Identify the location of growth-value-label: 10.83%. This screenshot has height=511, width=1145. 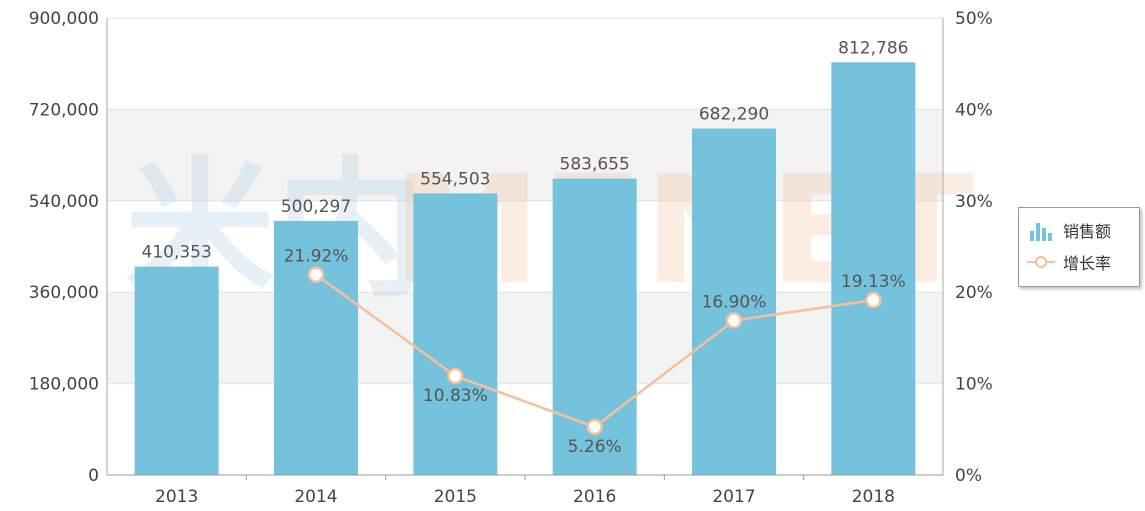
(455, 396).